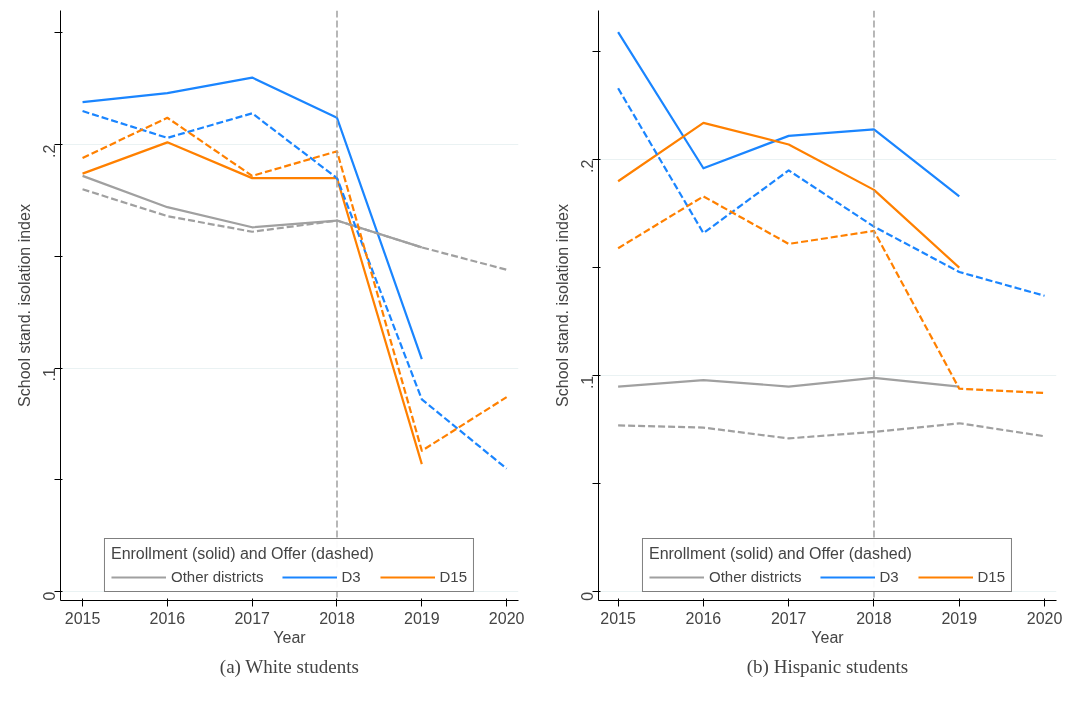 Image resolution: width=1092 pixels, height=721 pixels. Describe the element at coordinates (289, 666) in the screenshot. I see `text: (a) White students` at that location.